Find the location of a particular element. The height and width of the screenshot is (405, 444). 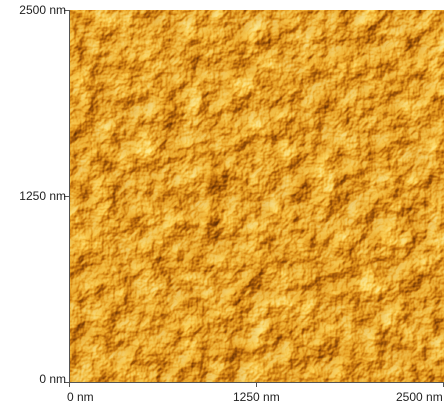

y-axis-line is located at coordinates (69, 196).